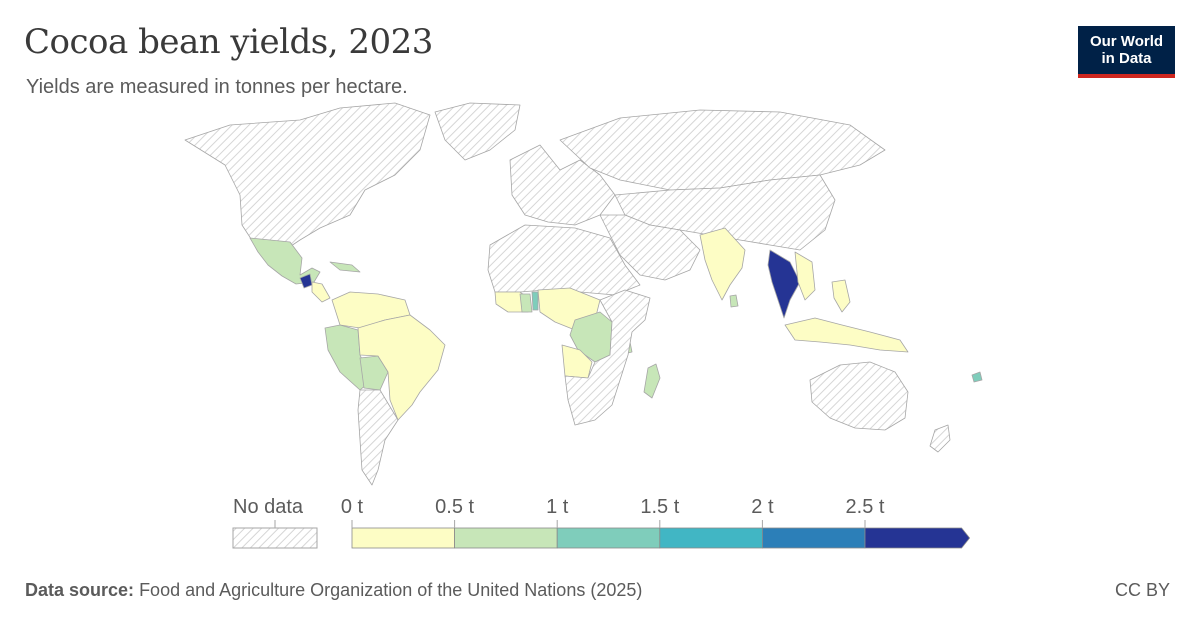 The width and height of the screenshot is (1200, 627). What do you see at coordinates (228, 42) in the screenshot?
I see `chart-title: Cocoa bean yields, 2023` at bounding box center [228, 42].